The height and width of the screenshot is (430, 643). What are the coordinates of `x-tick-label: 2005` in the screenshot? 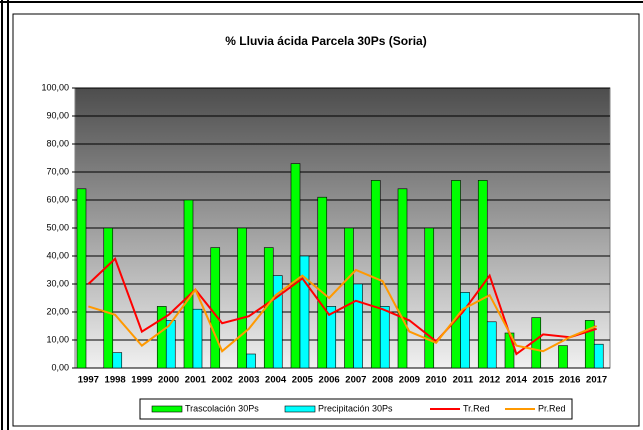 It's located at (303, 380).